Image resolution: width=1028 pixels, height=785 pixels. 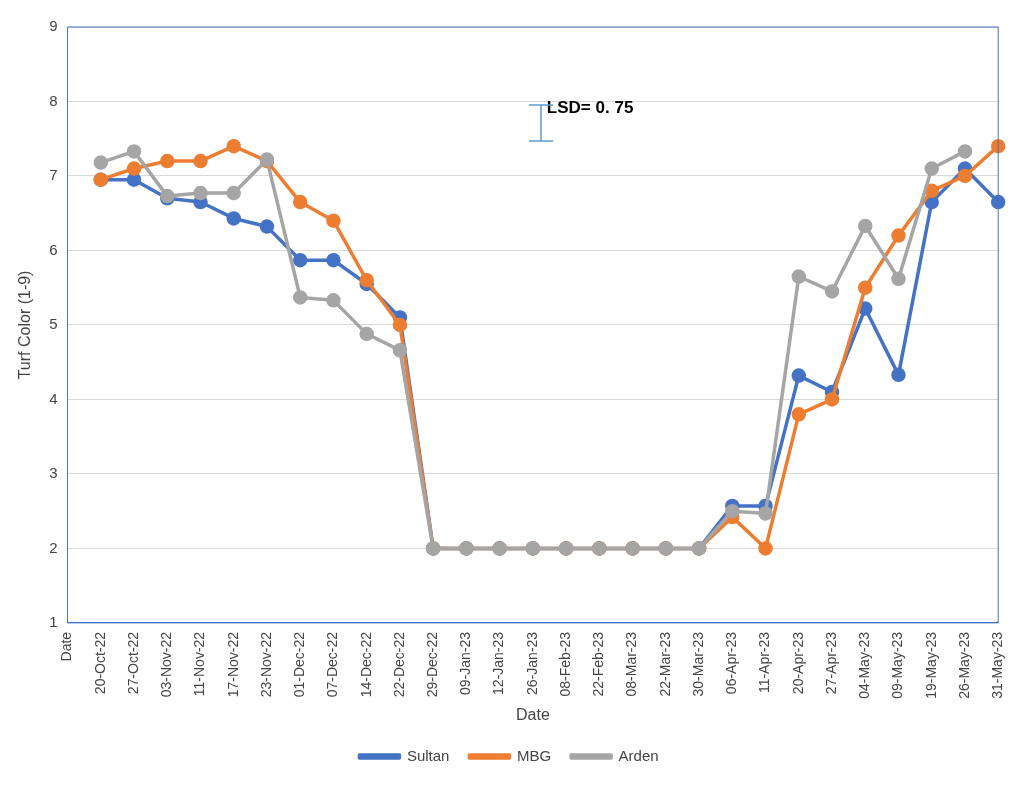 What do you see at coordinates (53, 622) in the screenshot?
I see `y-tick-label: 1` at bounding box center [53, 622].